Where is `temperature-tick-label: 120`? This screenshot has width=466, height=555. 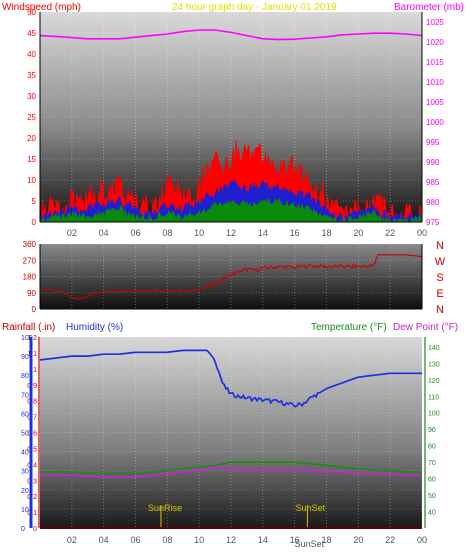 temperature-tick-label: 120 is located at coordinates (434, 381).